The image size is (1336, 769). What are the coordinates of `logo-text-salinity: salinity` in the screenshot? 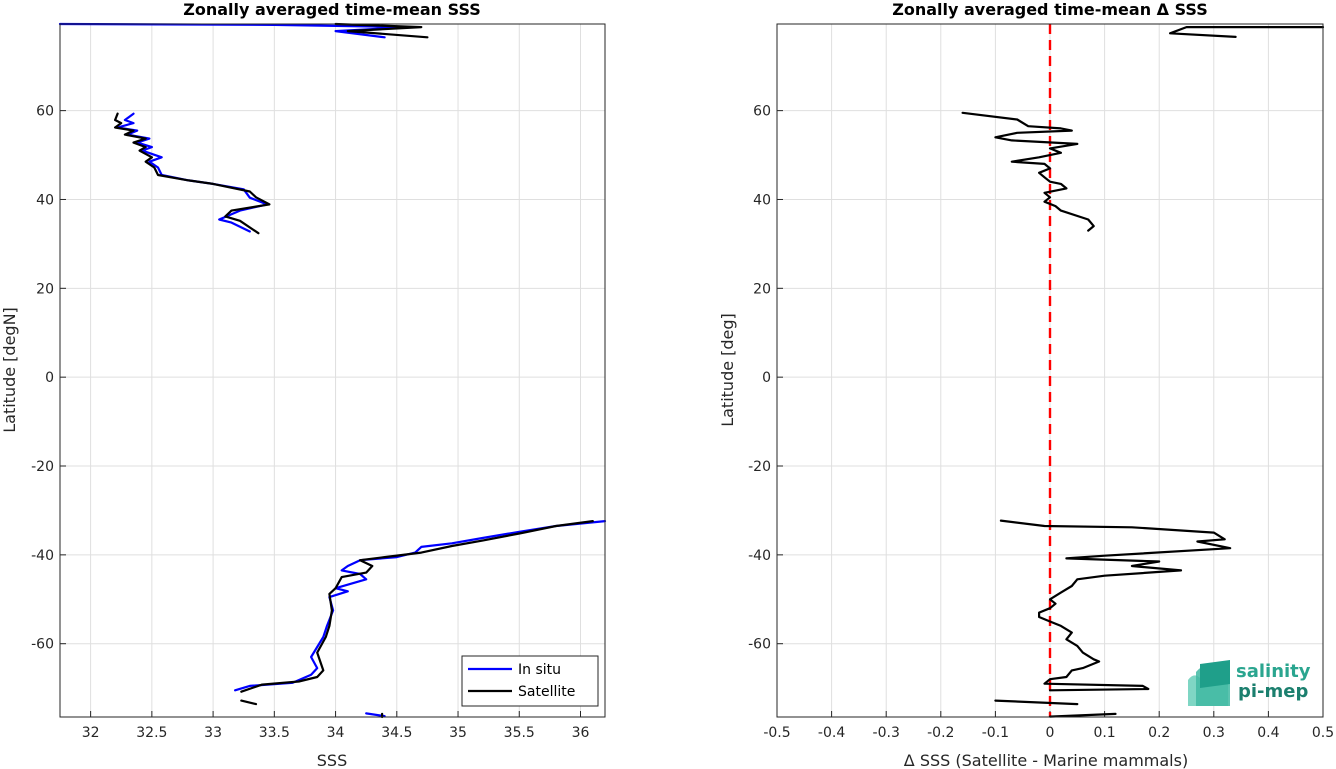 It's located at (1273, 671).